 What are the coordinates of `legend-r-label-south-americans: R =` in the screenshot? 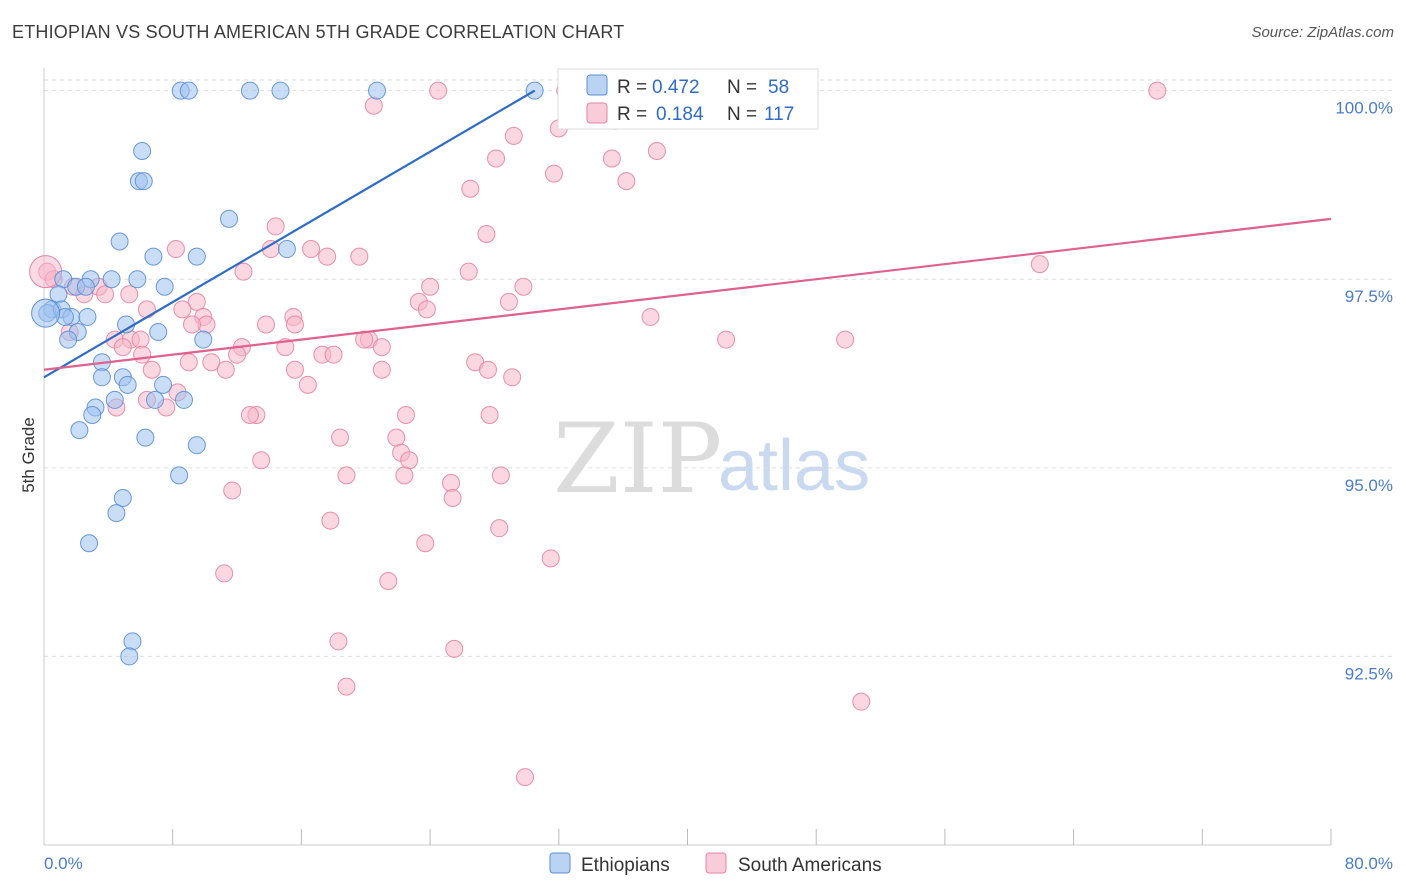 It's located at (632, 114).